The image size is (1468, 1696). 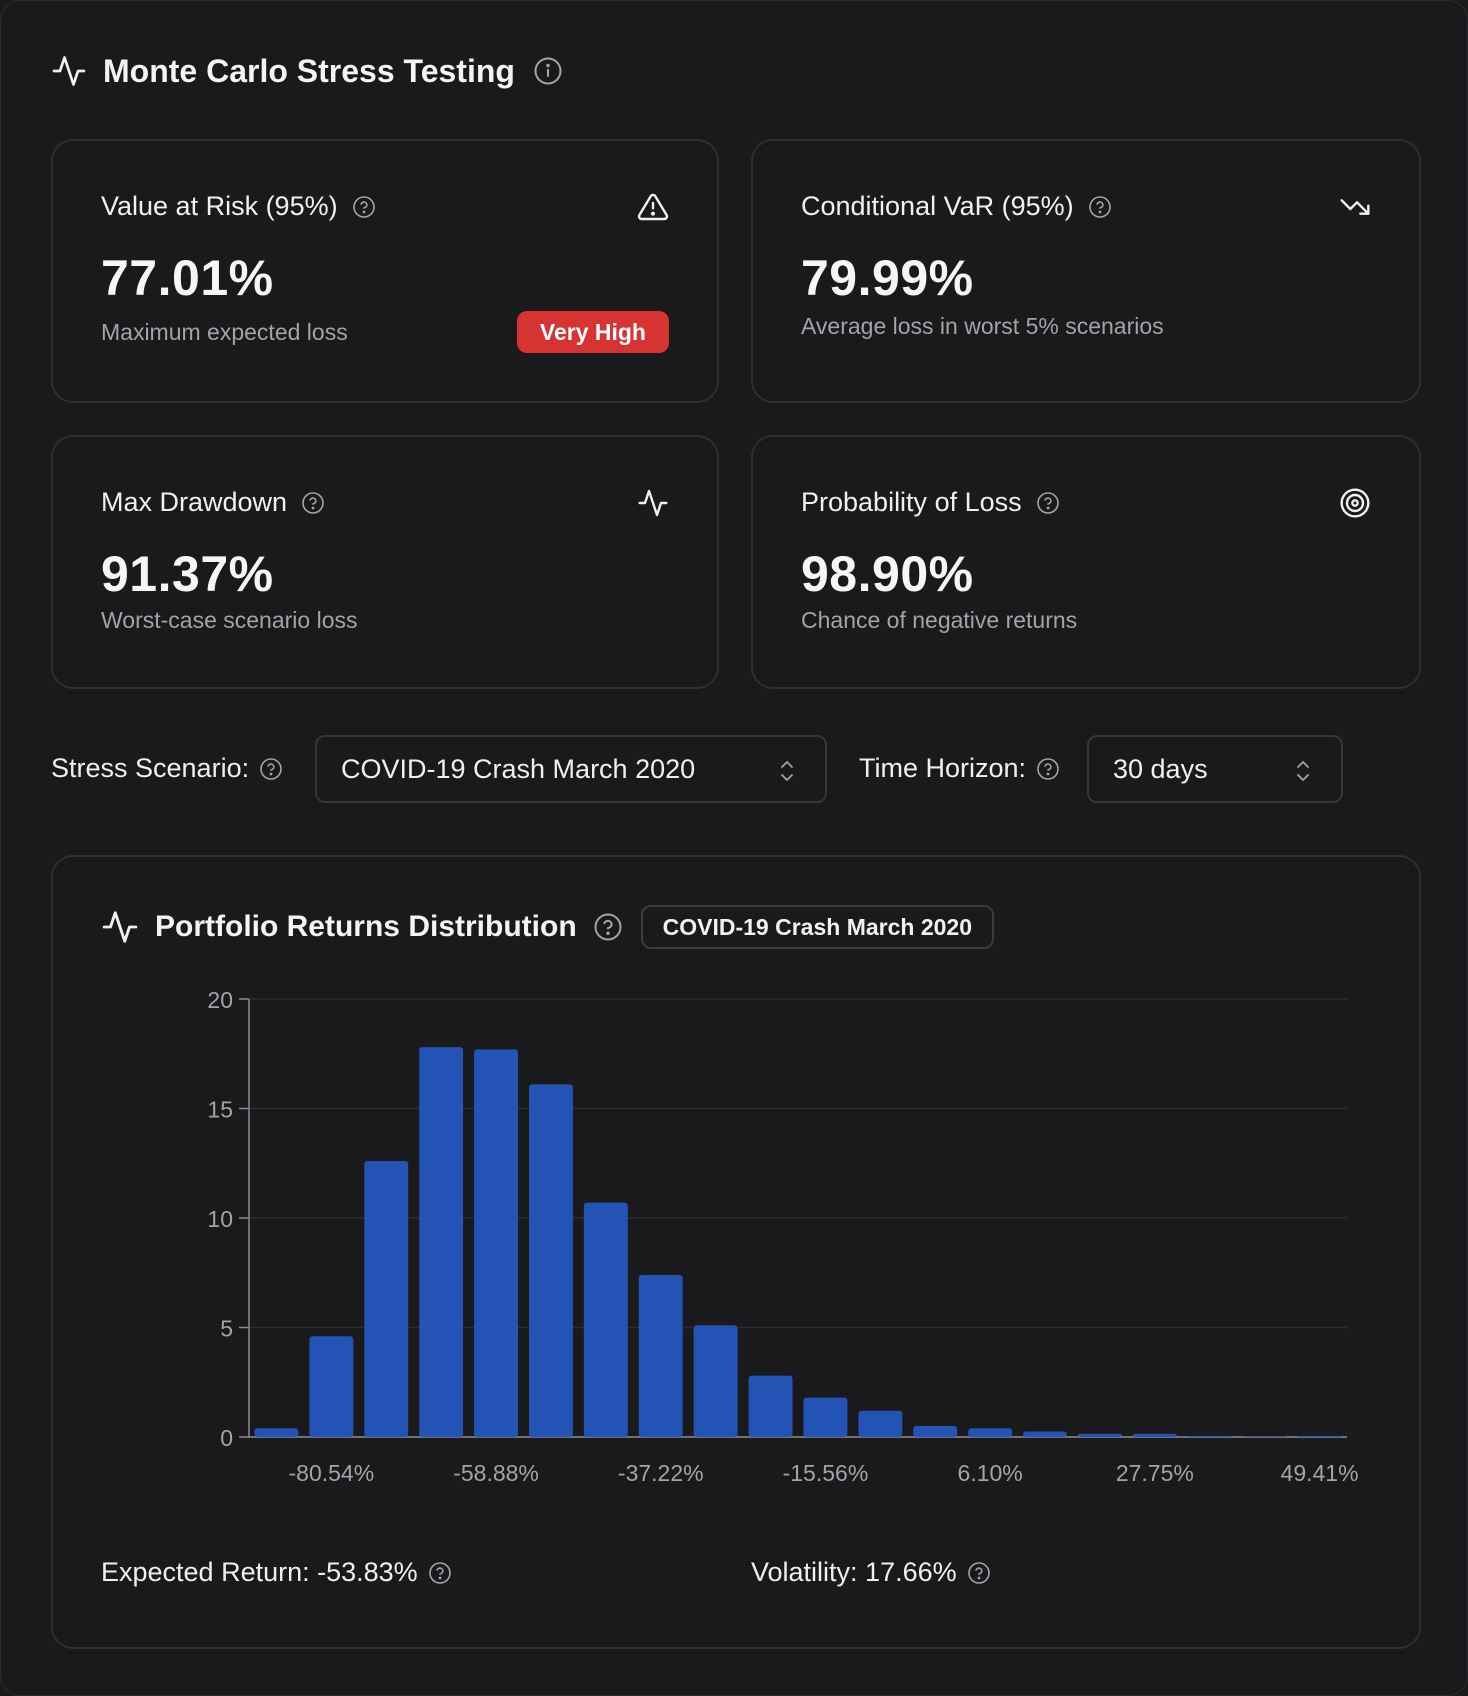 I want to click on time-horizon-select: 30 days, so click(x=1215, y=769).